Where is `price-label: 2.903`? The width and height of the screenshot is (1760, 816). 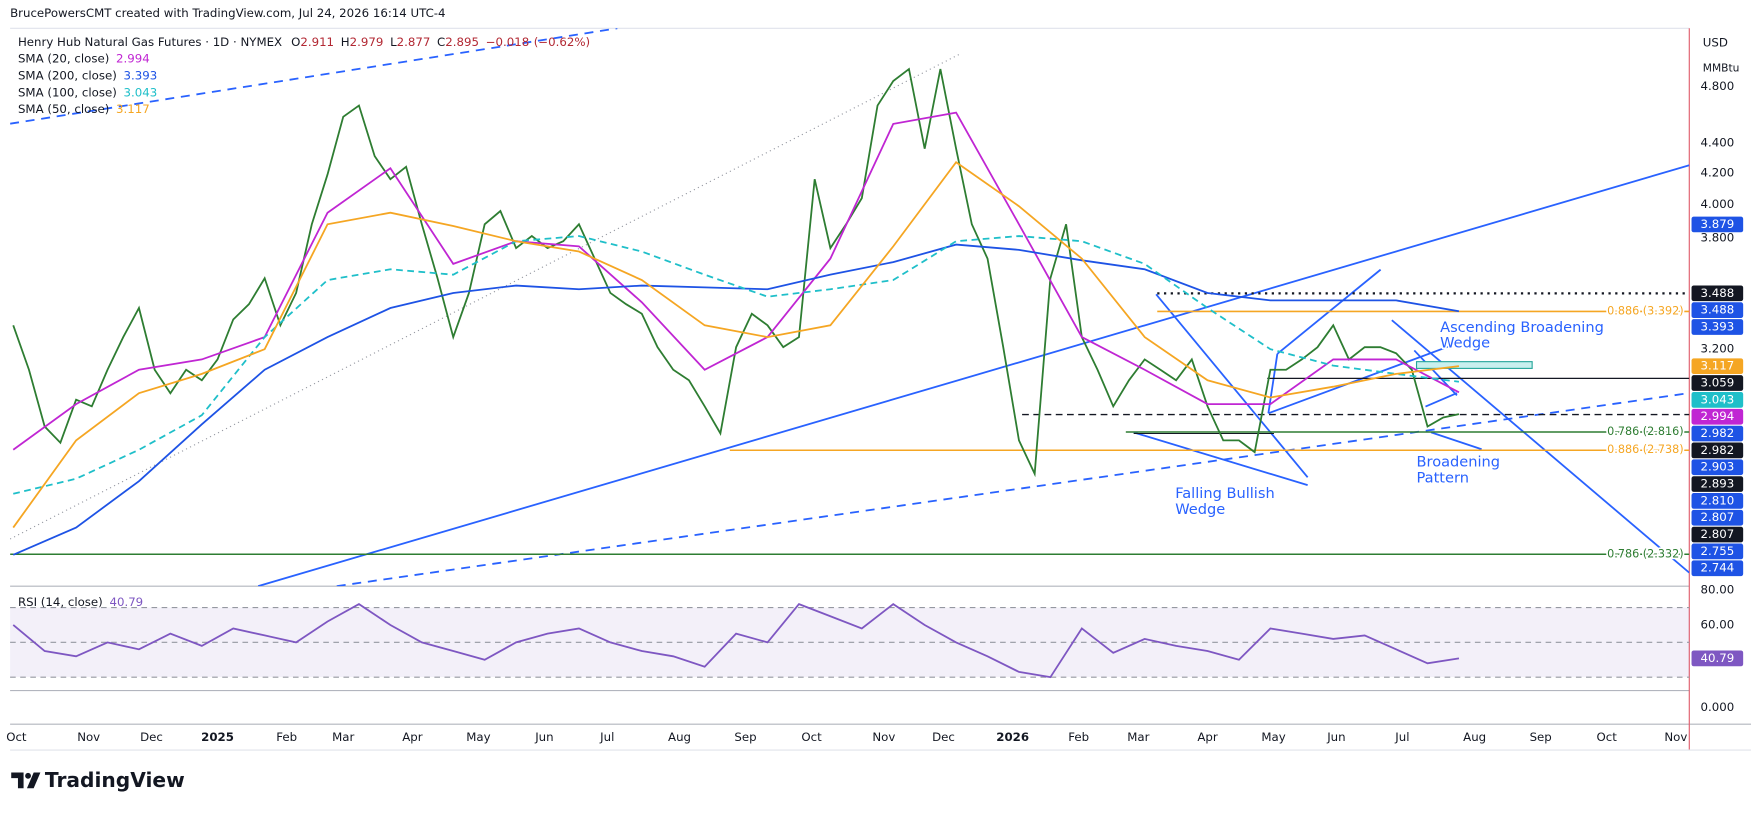
price-label: 2.903 is located at coordinates (1718, 467).